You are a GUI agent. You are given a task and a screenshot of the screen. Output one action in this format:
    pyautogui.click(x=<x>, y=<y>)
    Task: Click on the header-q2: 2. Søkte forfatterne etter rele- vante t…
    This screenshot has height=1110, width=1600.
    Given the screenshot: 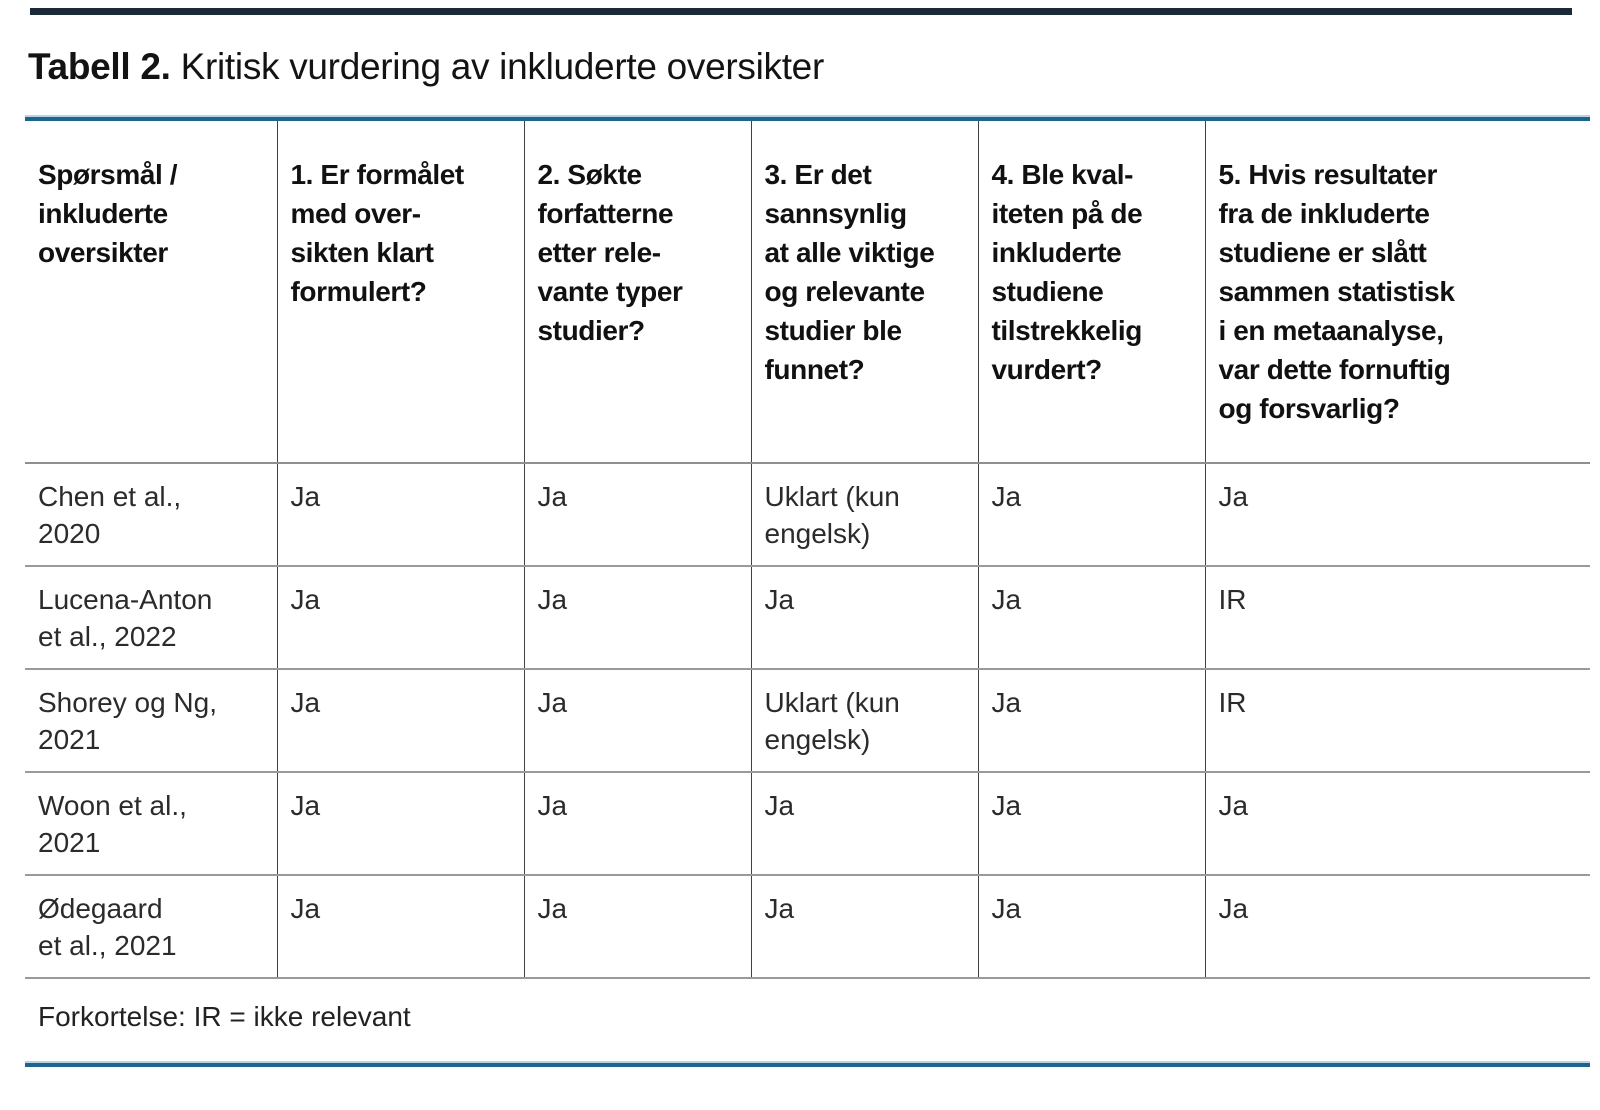 What is the action you would take?
    pyautogui.click(x=637, y=292)
    